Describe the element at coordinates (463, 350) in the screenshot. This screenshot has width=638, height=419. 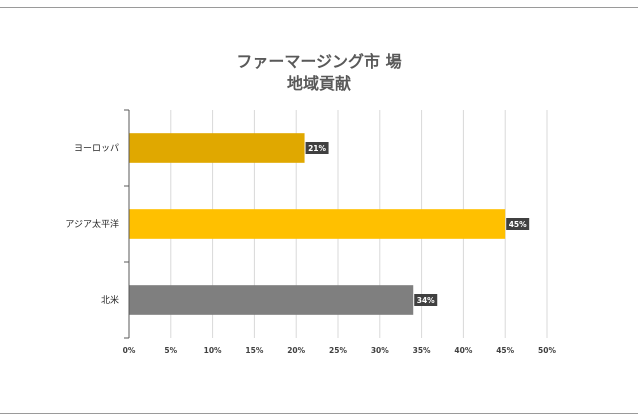
I see `x-tick-label: 40%` at that location.